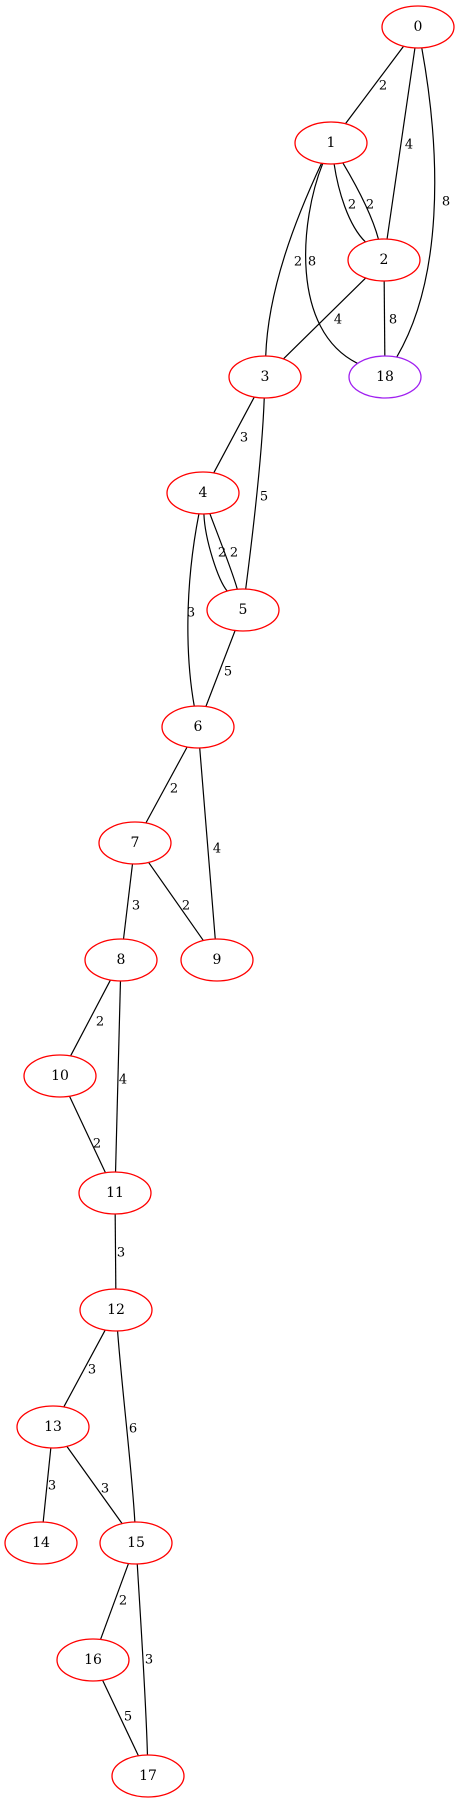  I want to click on node-3: 3, so click(265, 377).